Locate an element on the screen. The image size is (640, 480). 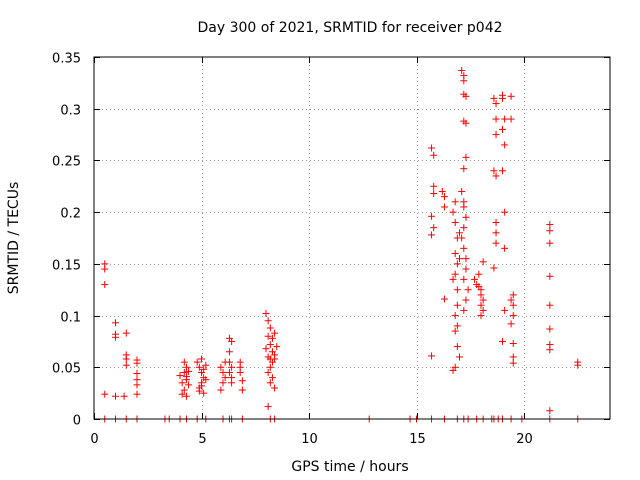
y-tick-label: 0.3 is located at coordinates (70, 111).